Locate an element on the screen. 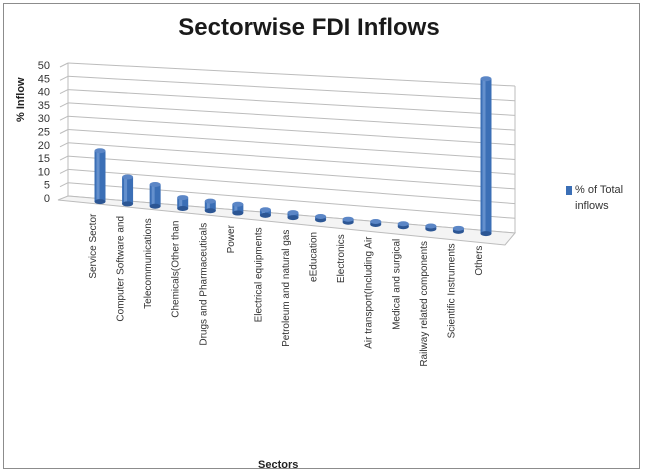 Image resolution: width=645 pixels, height=473 pixels. legend: % of Total inflows is located at coordinates (605, 198).